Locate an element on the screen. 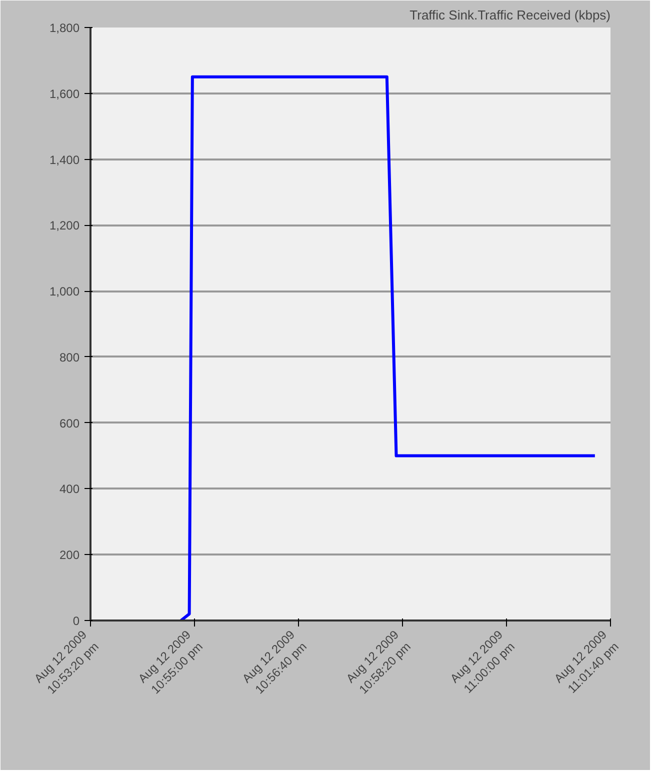 The image size is (663, 780). y-tick-label: 800 is located at coordinates (69, 357).